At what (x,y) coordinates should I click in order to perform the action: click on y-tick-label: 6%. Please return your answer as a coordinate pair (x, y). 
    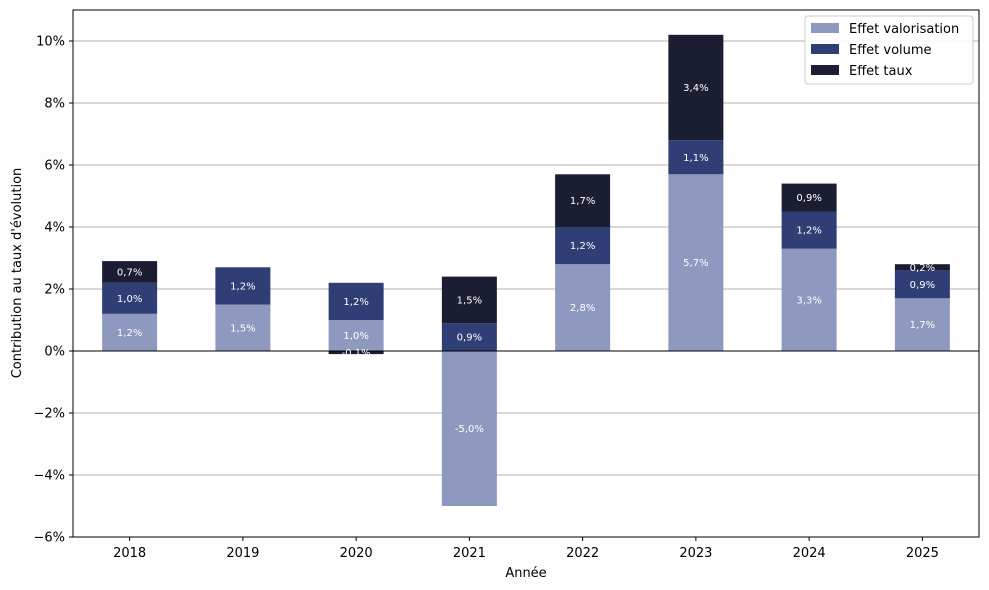
    Looking at the image, I should click on (54, 166).